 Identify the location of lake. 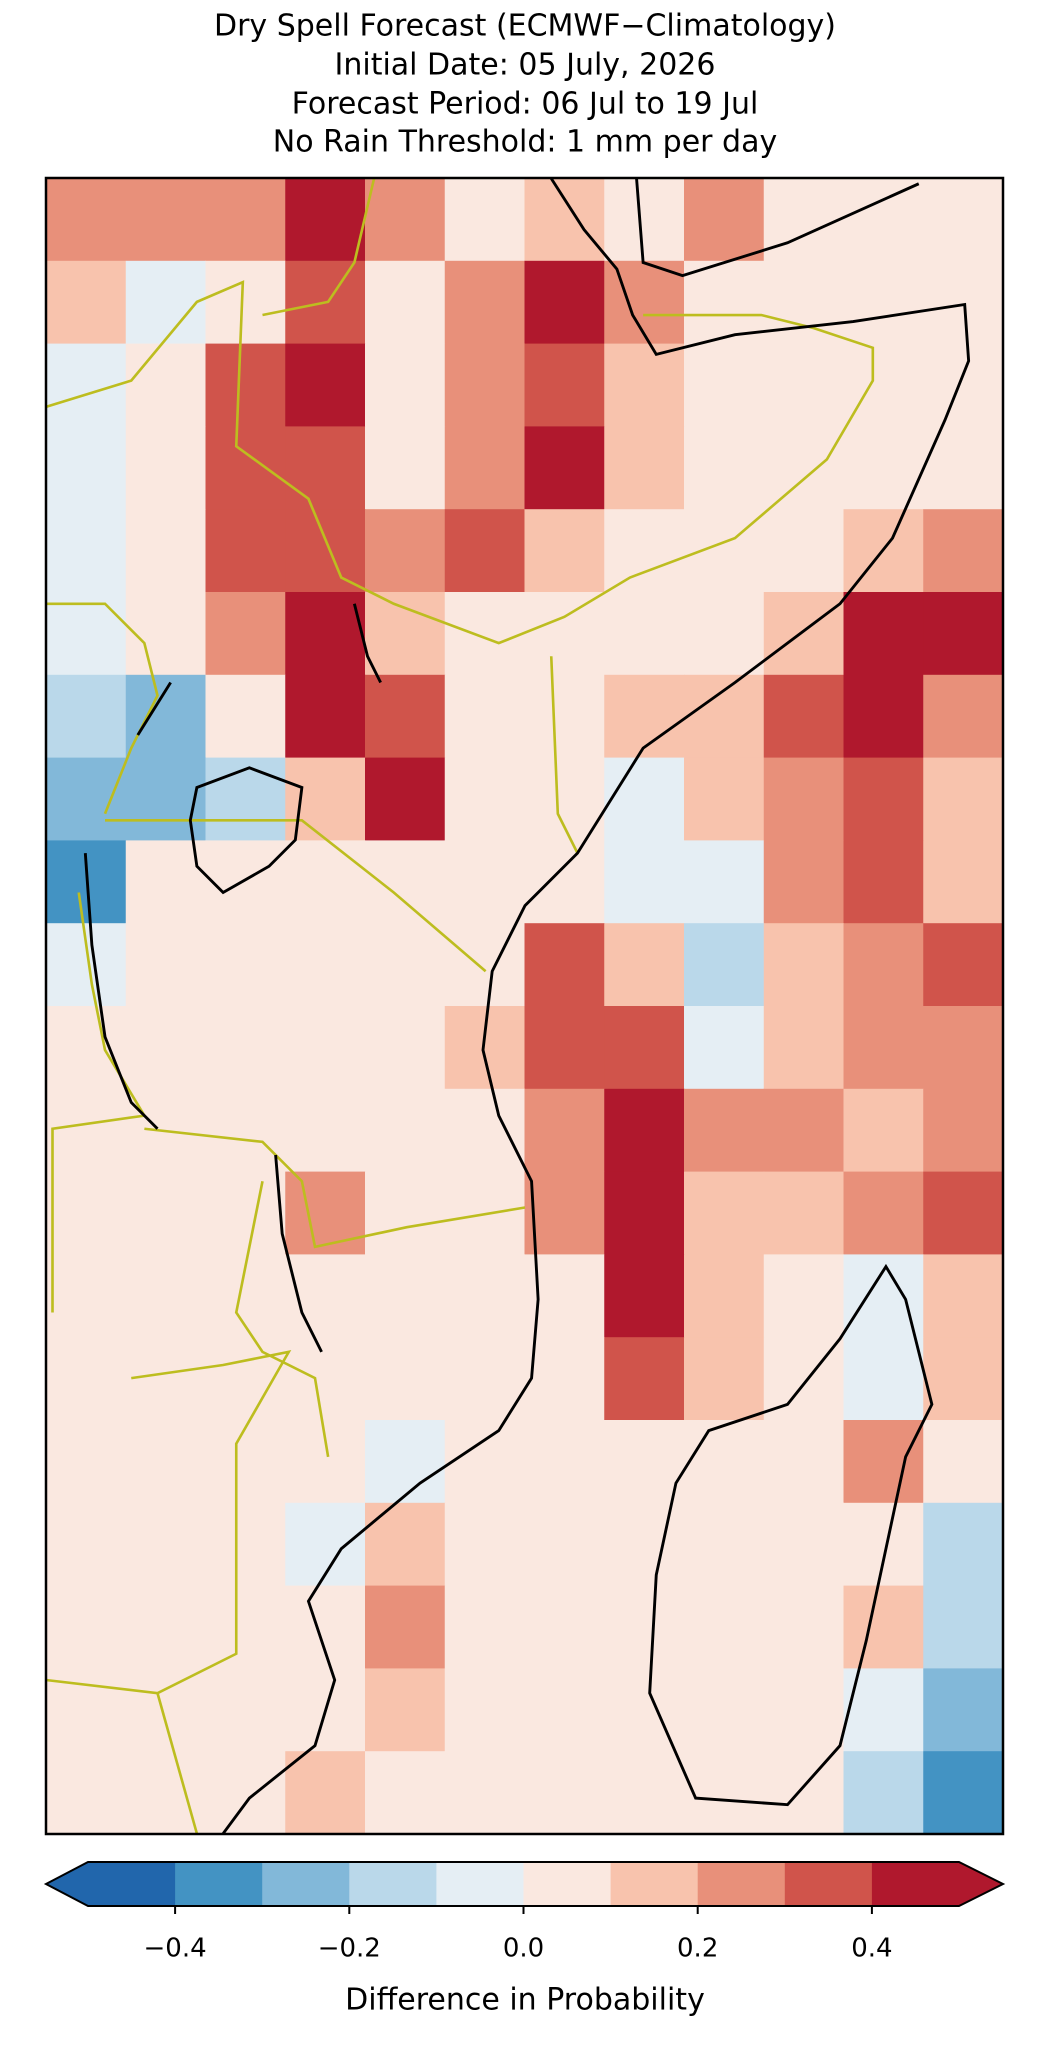
(121, 991).